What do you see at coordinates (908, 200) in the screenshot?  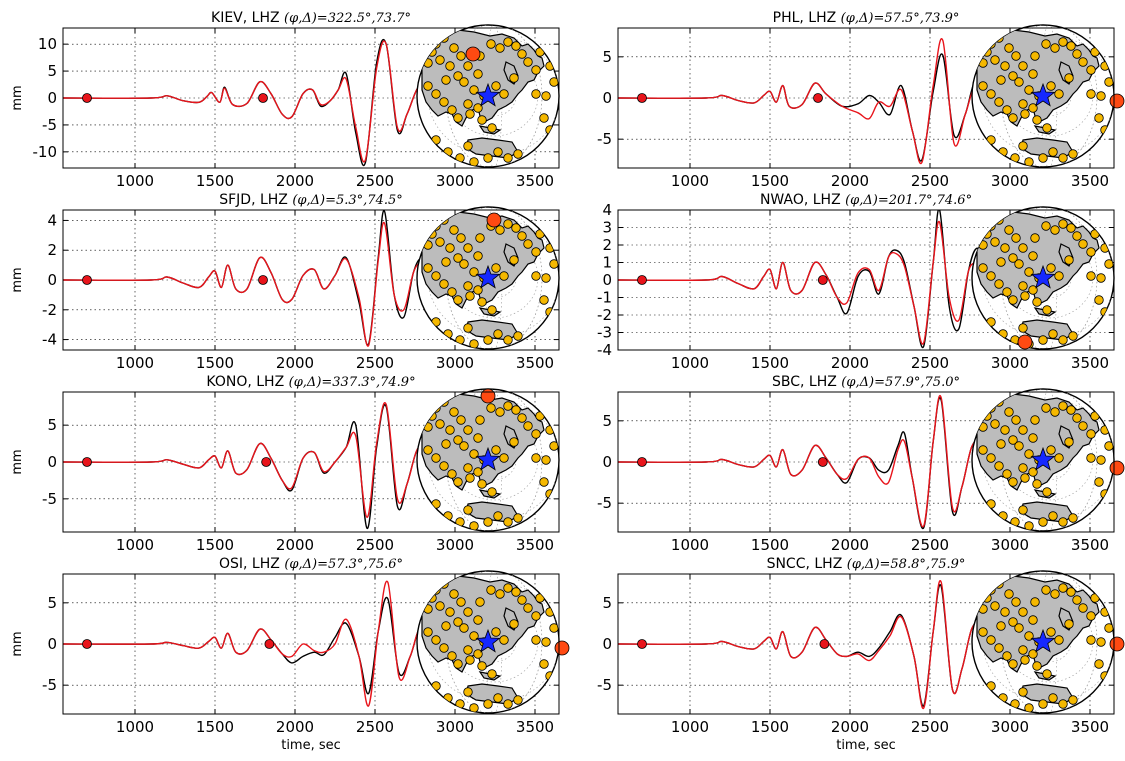 I see `panel-title-angles: (φ,Δ)=201.7°,74.6°` at bounding box center [908, 200].